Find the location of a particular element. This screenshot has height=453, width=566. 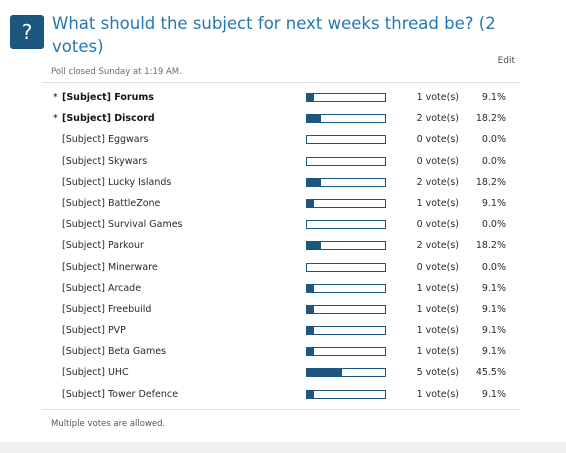

poll-status: Poll closed Sunday at 1:19 AM. is located at coordinates (116, 72).